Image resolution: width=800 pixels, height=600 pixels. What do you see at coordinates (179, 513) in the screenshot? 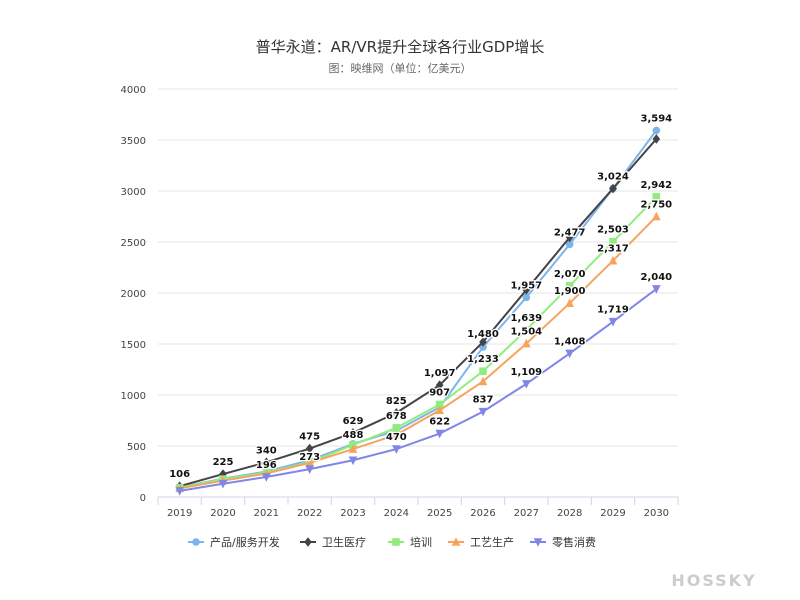
I see `x-tick-label: 2019` at bounding box center [179, 513].